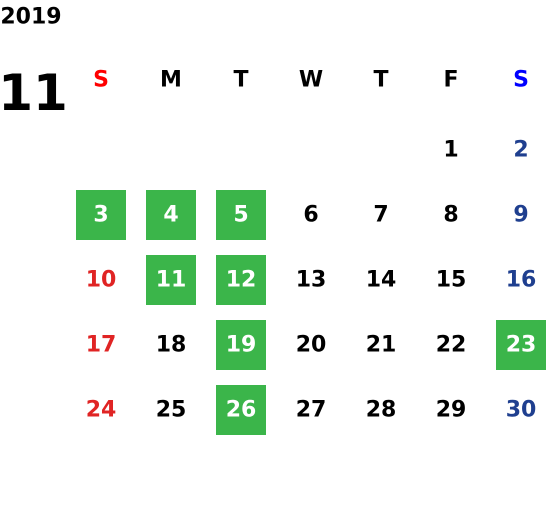 This screenshot has height=507, width=548. I want to click on day: 24, so click(101, 410).